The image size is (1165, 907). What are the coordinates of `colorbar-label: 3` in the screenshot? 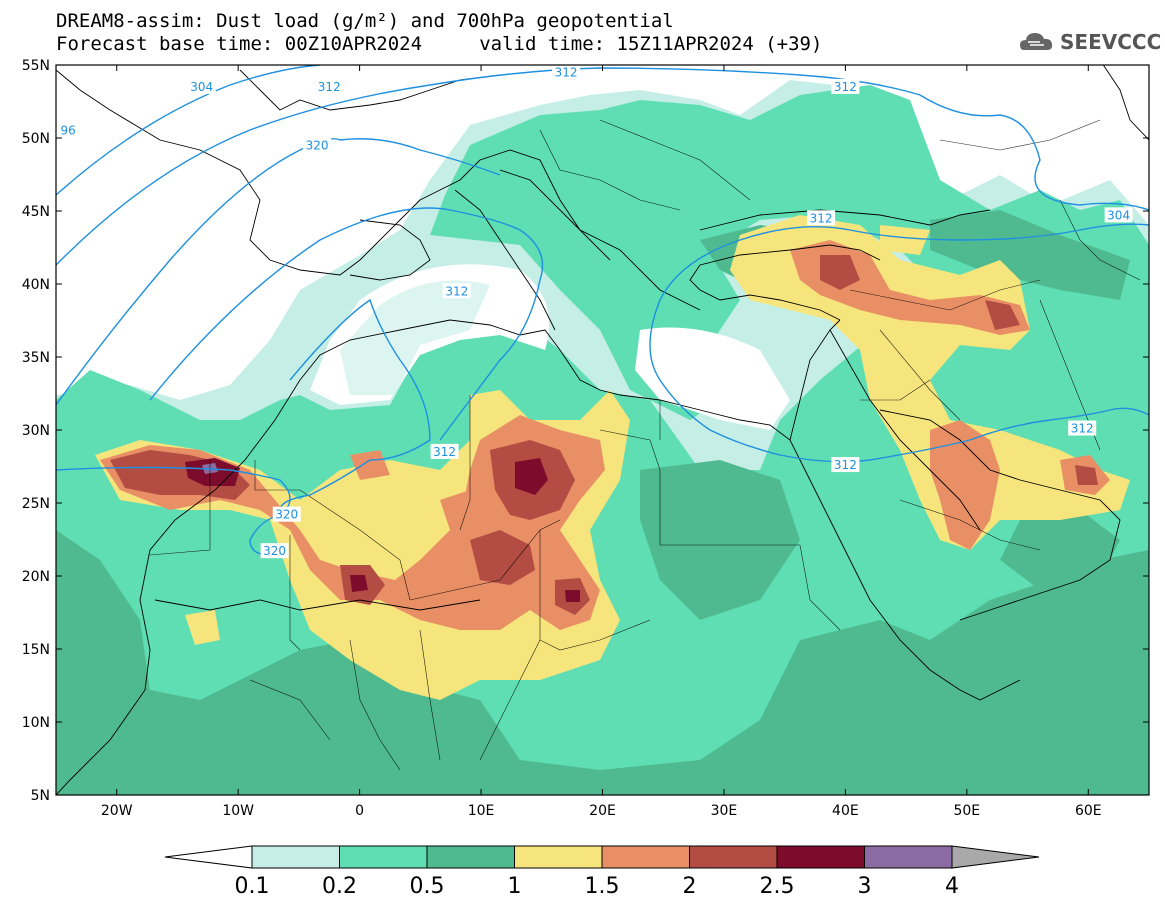 It's located at (865, 886).